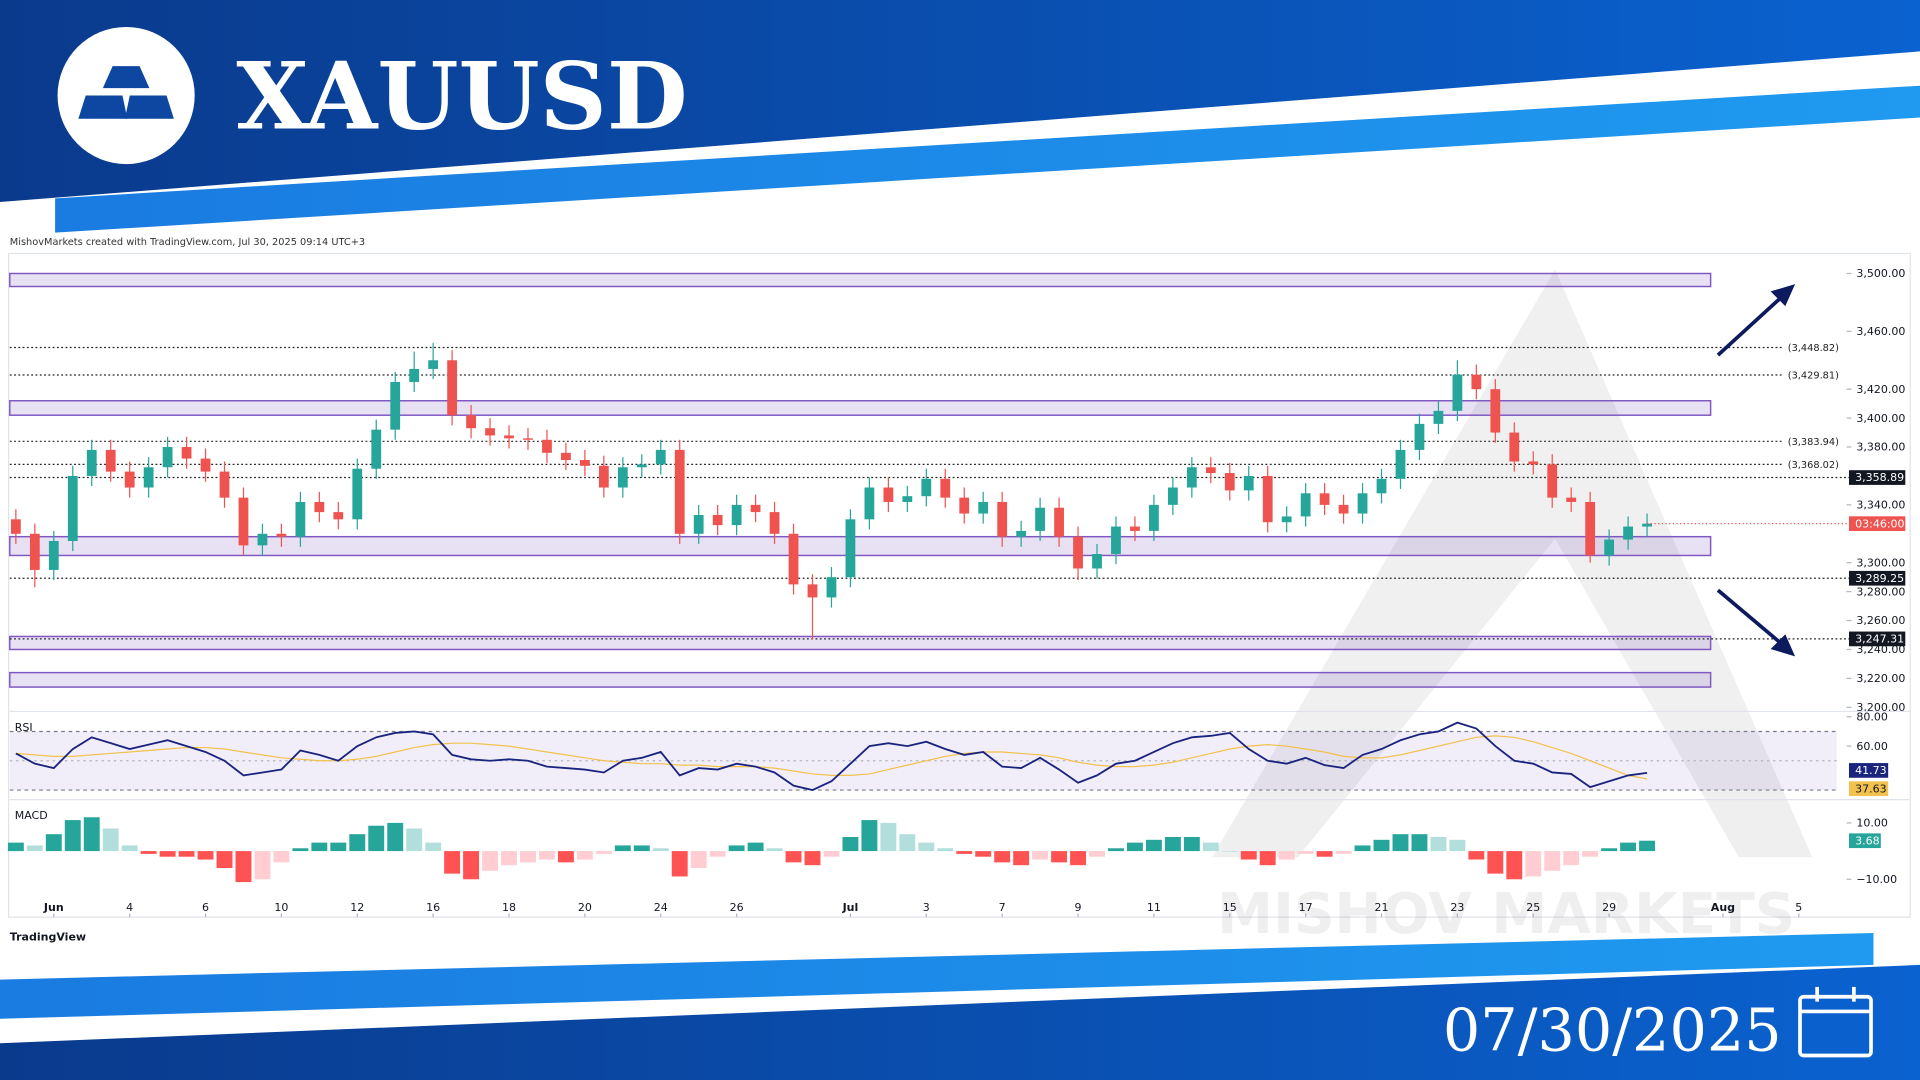  What do you see at coordinates (1783, 295) in the screenshot?
I see `arrow-head` at bounding box center [1783, 295].